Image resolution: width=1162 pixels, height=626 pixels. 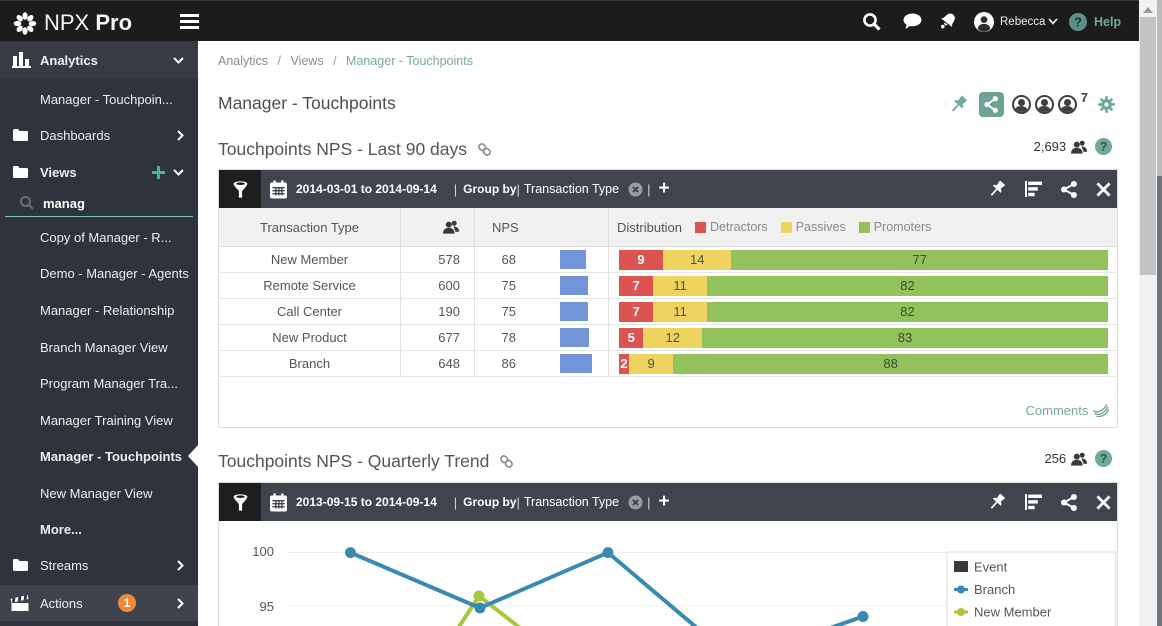 What do you see at coordinates (994, 589) in the screenshot?
I see `svg-text: Branch` at bounding box center [994, 589].